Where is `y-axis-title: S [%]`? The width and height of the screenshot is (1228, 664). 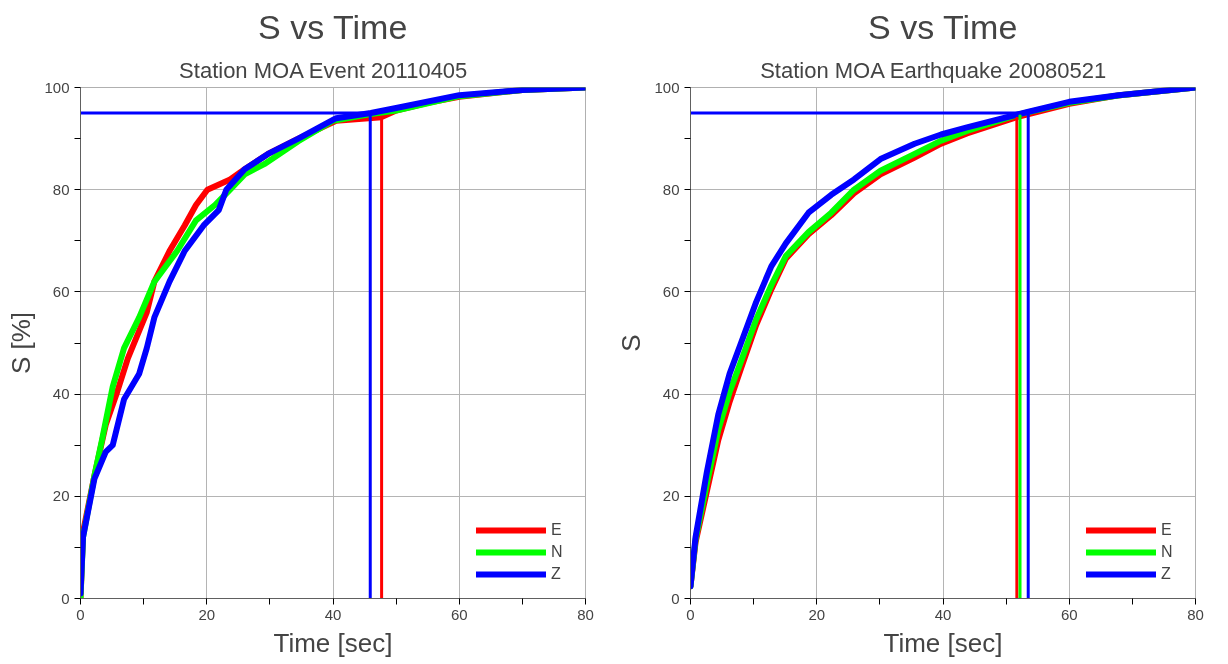
y-axis-title: S [%] is located at coordinates (21, 343).